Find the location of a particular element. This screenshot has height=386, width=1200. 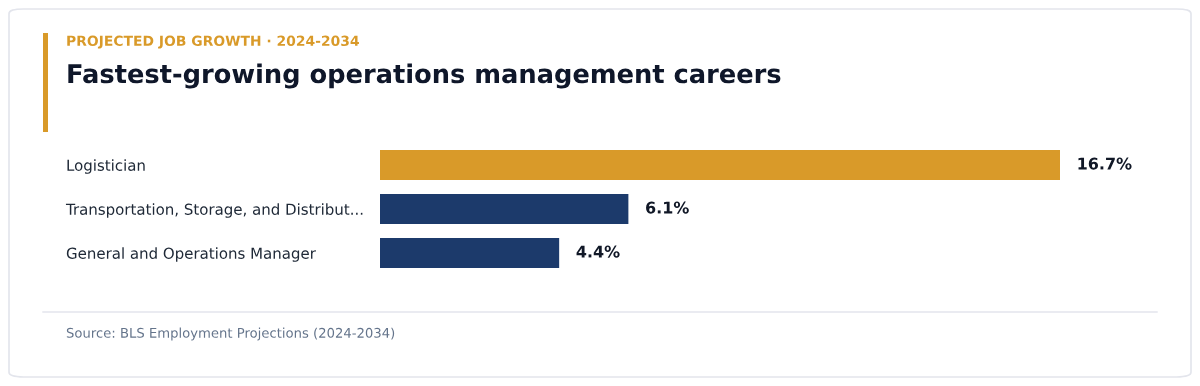

chart-title: Fastest-growing operations management careers is located at coordinates (424, 76).